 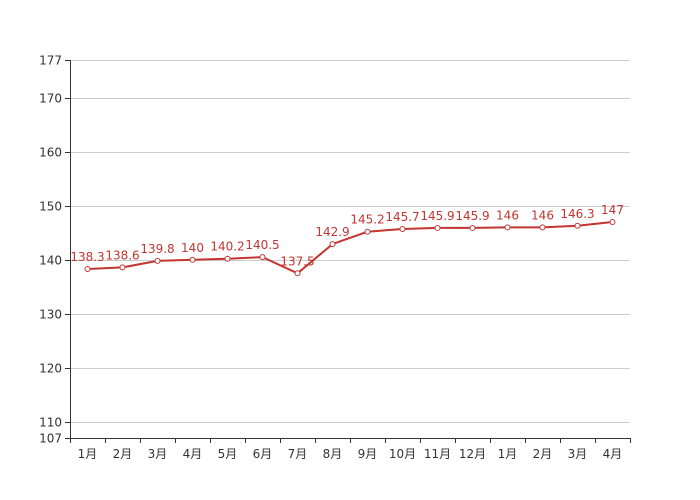 What do you see at coordinates (332, 232) in the screenshot?
I see `data-label: 142.9` at bounding box center [332, 232].